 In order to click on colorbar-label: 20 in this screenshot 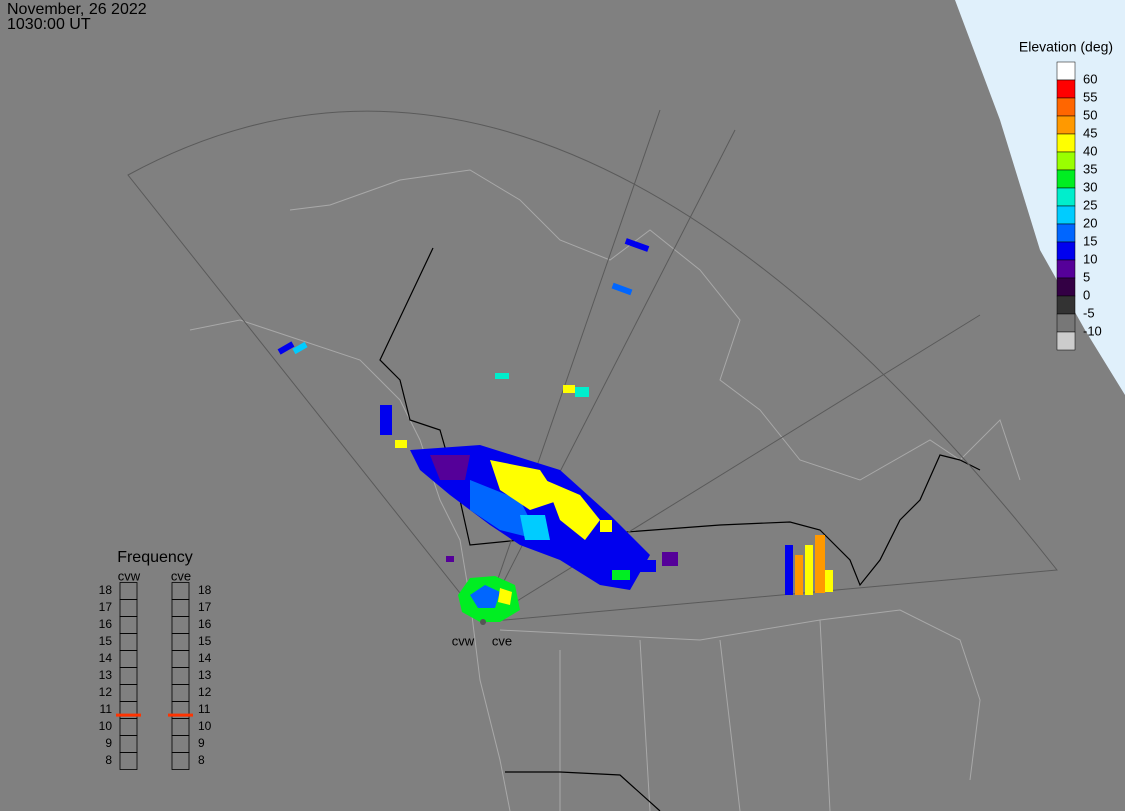, I will do `click(1090, 222)`.